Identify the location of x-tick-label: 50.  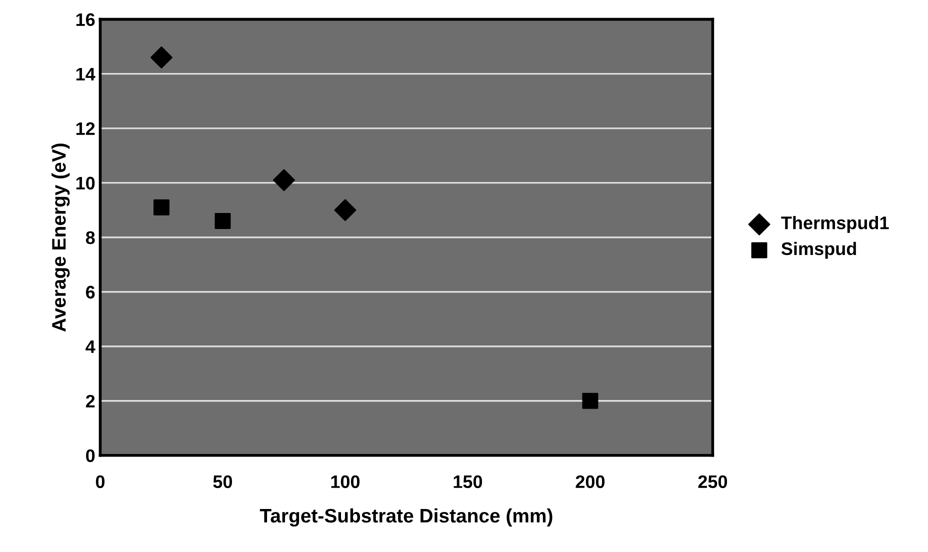
(222, 481).